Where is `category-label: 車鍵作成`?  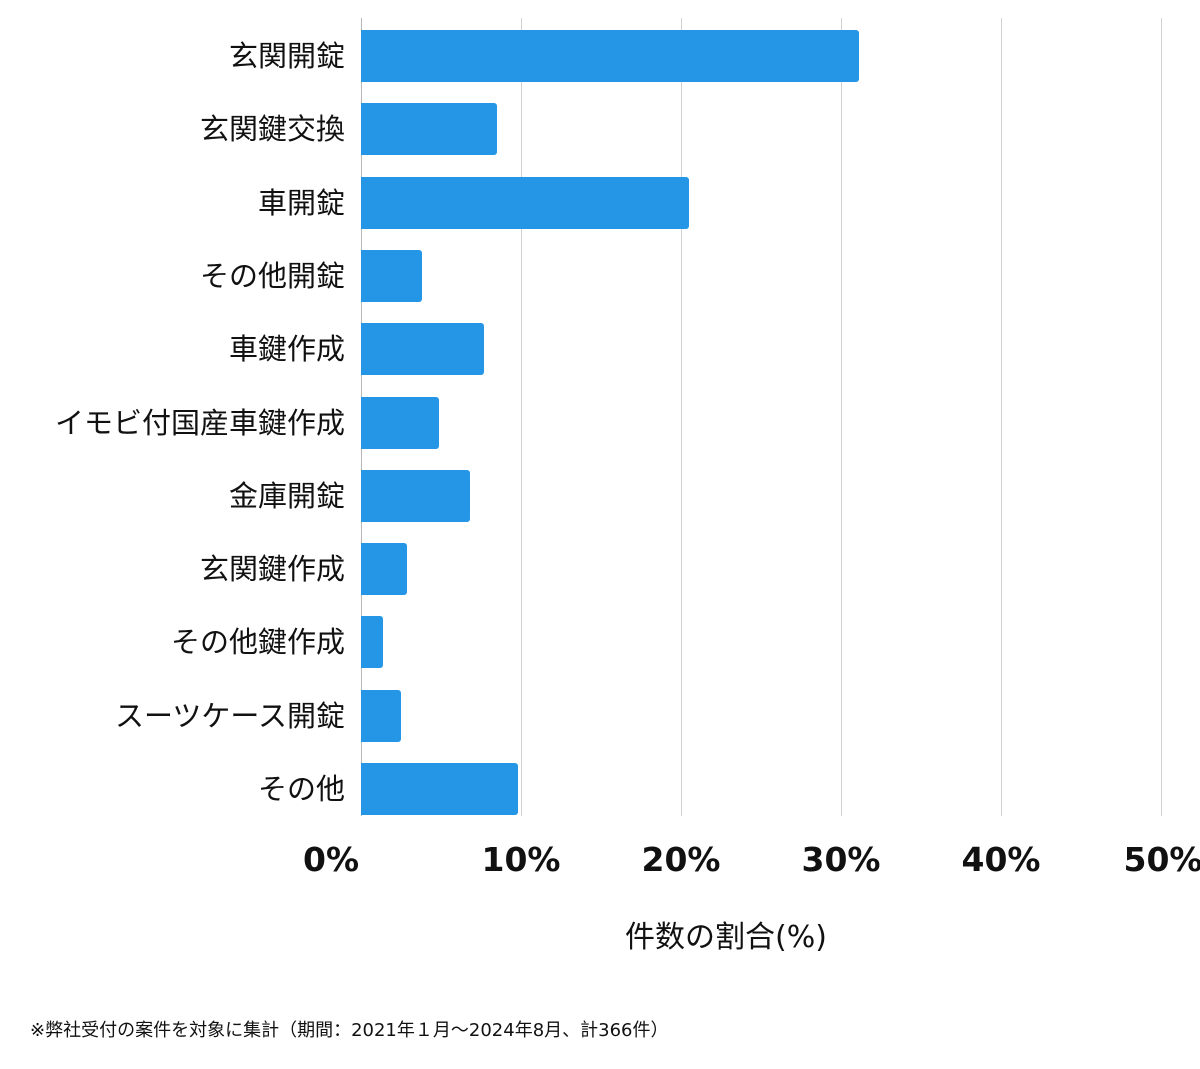
category-label: 車鍵作成 is located at coordinates (286, 349).